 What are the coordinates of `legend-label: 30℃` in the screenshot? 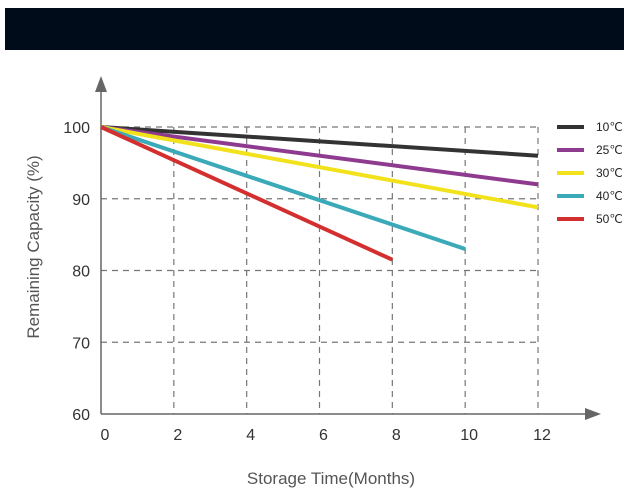 It's located at (609, 173).